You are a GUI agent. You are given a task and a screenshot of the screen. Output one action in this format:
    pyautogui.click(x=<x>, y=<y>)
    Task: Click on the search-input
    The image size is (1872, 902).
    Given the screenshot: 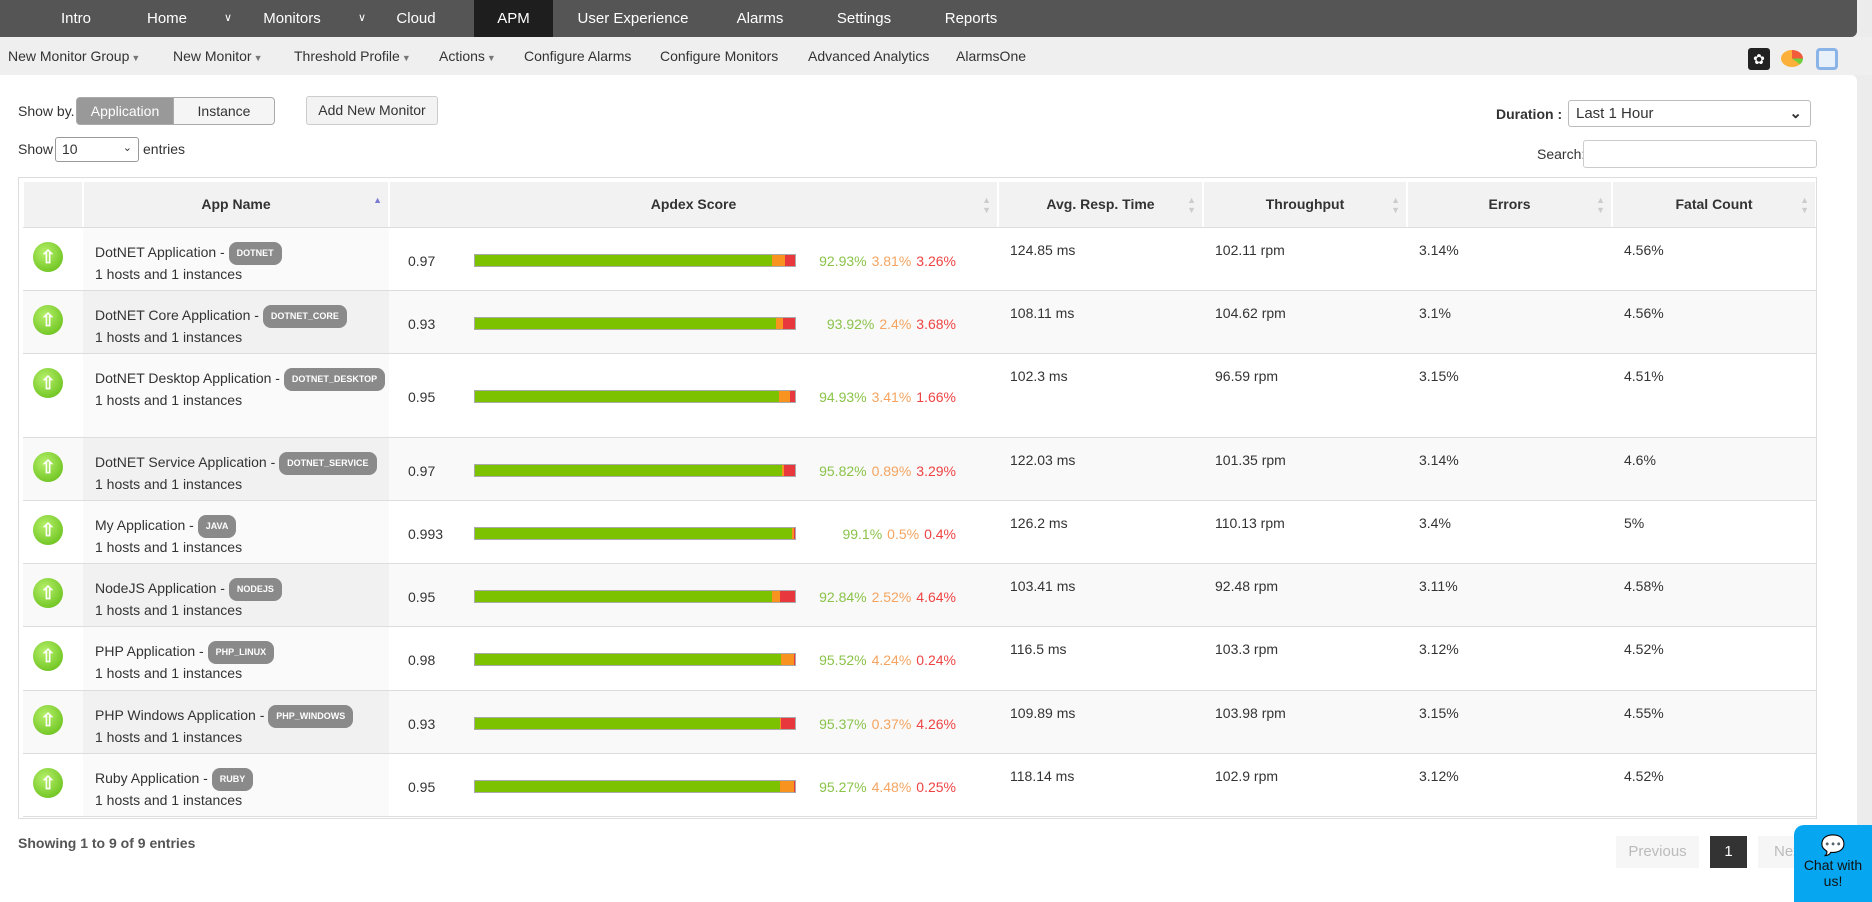 What is the action you would take?
    pyautogui.click(x=1700, y=154)
    